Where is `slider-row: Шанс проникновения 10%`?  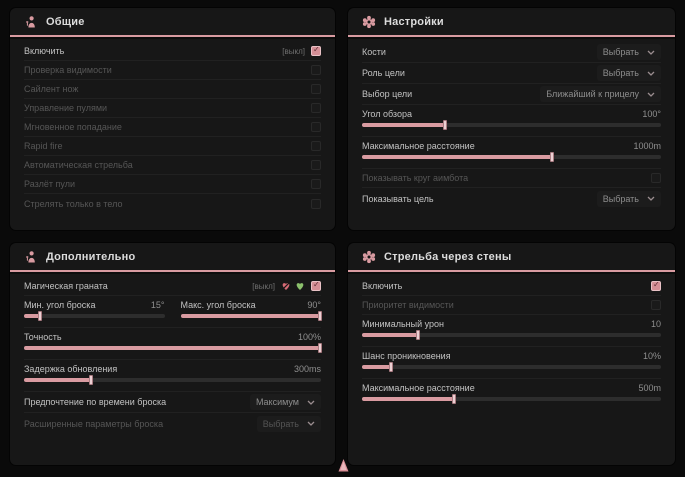
slider-row: Шанс проникновения 10% is located at coordinates (511, 363).